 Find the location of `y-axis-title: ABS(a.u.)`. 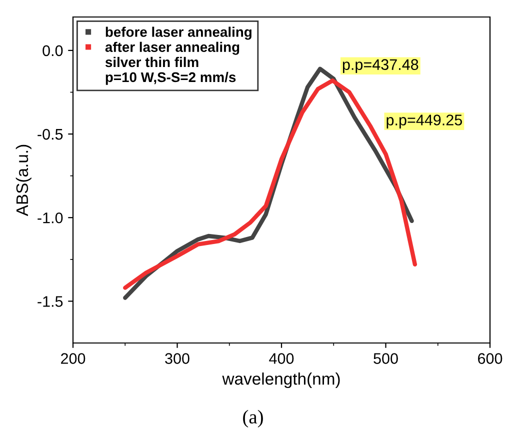

y-axis-title: ABS(a.u.) is located at coordinates (24, 180).